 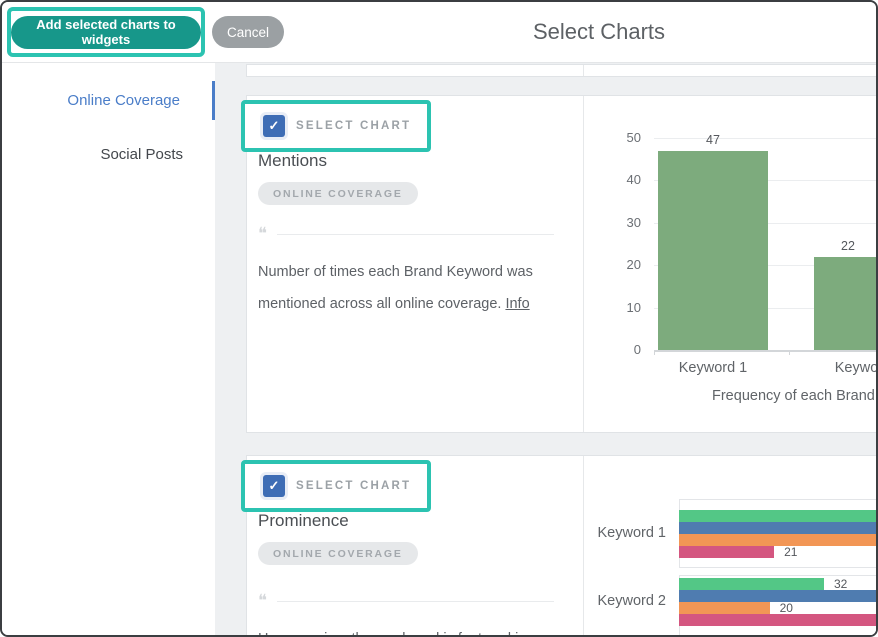 I want to click on add-charts-button: Add selected charts to widgets, so click(x=106, y=32).